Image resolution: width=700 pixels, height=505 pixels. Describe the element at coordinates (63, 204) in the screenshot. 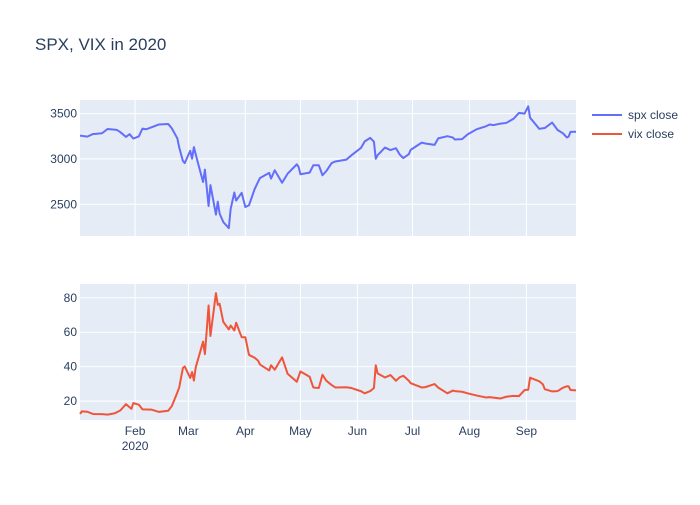

I see `y-tick-label: 2500` at that location.